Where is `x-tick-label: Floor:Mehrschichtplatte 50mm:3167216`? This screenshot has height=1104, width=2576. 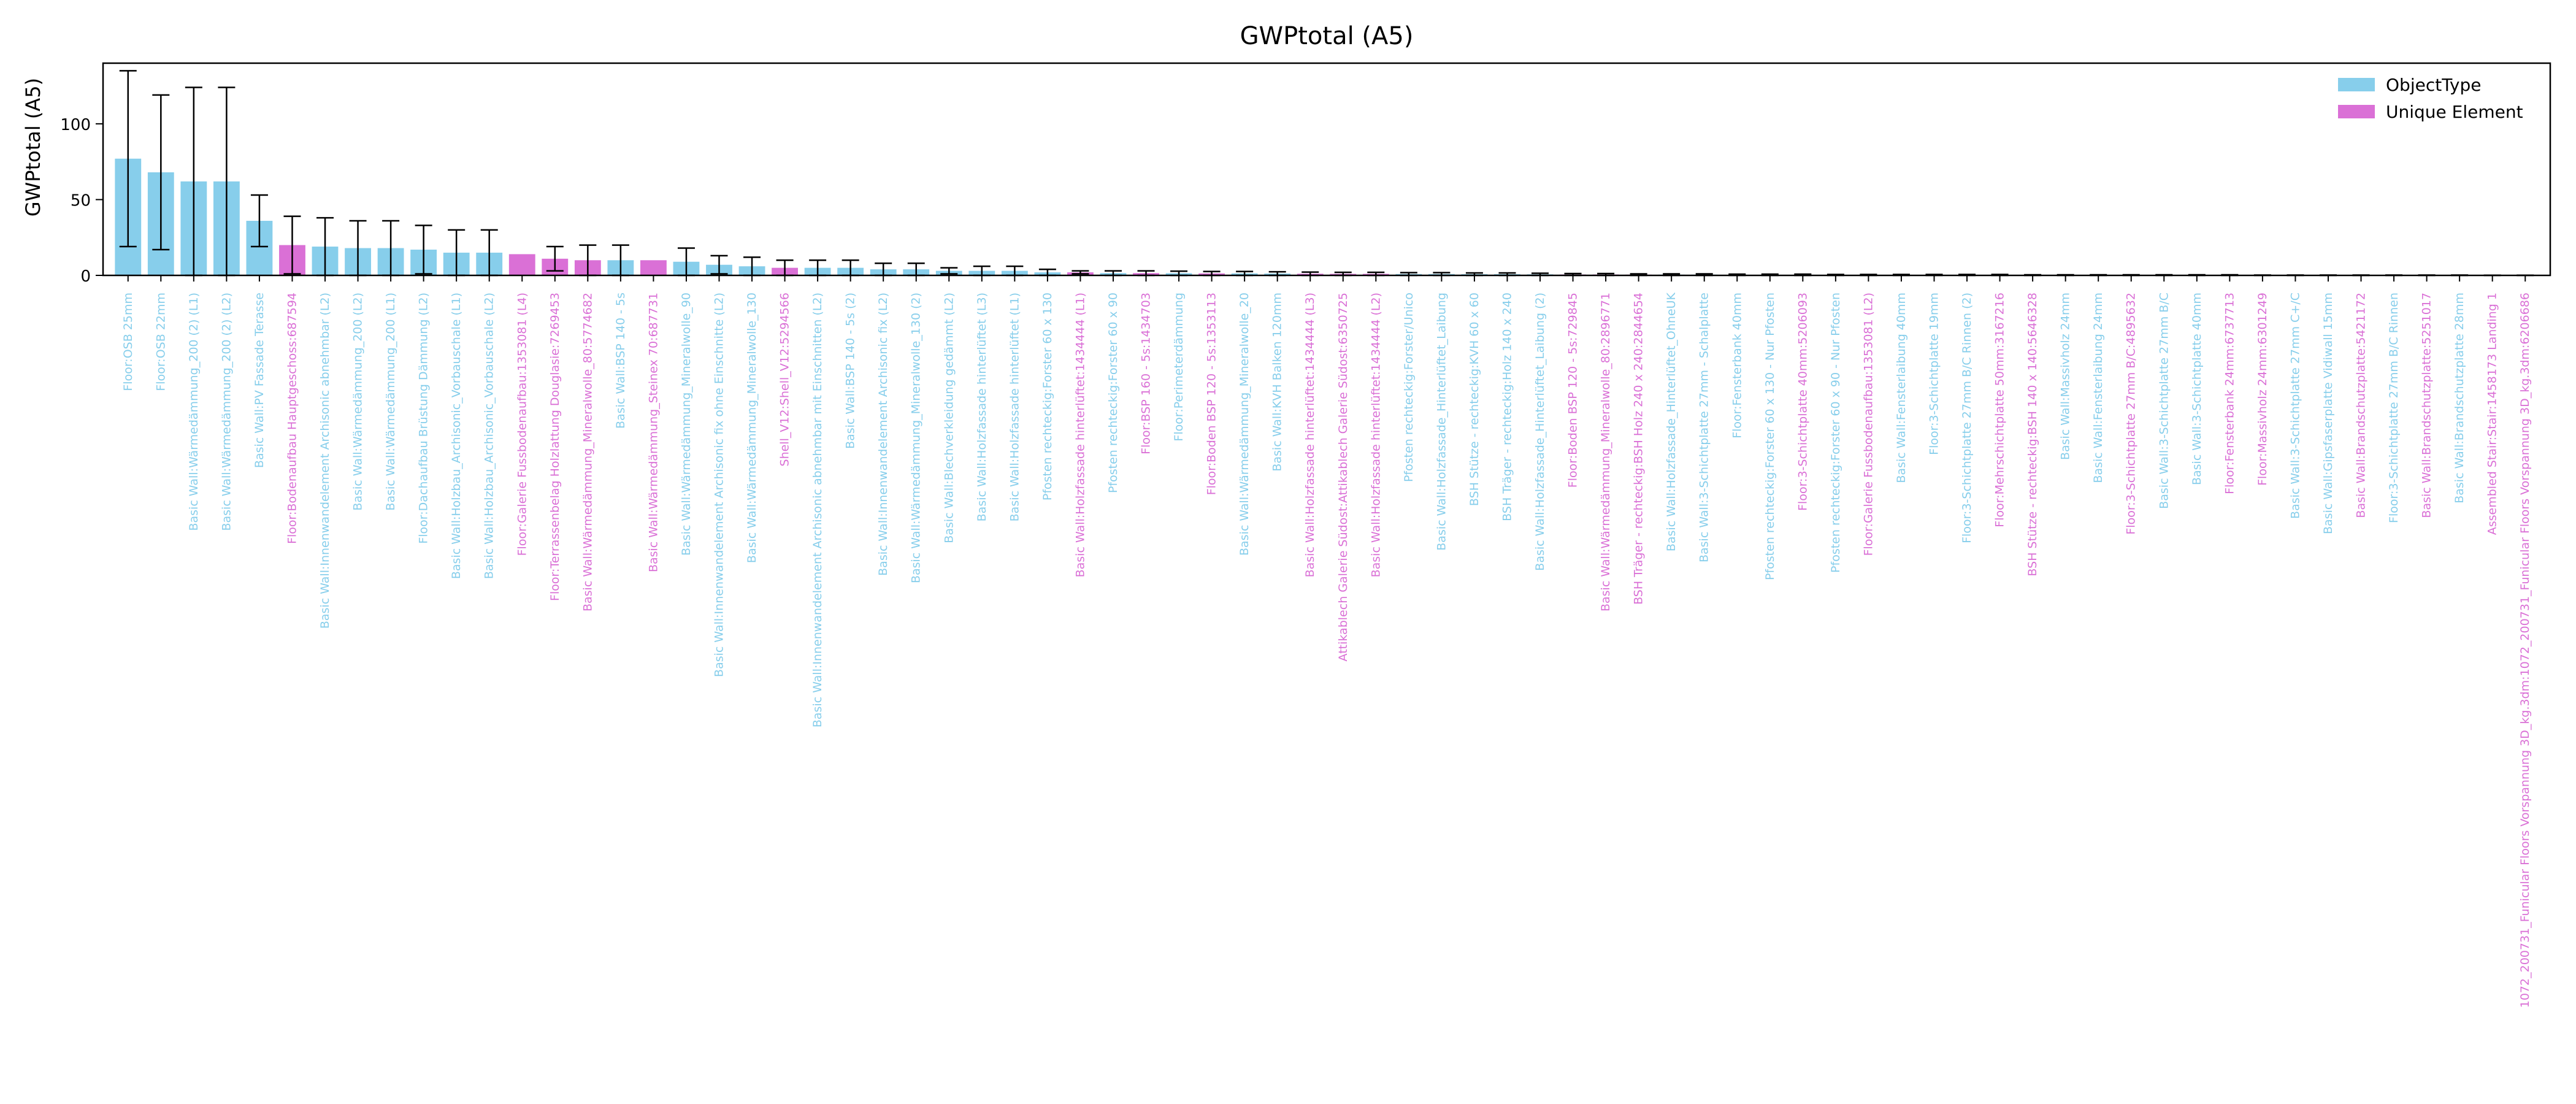
x-tick-label: Floor:Mehrschichtplatte 50mm:3167216 is located at coordinates (2000, 410).